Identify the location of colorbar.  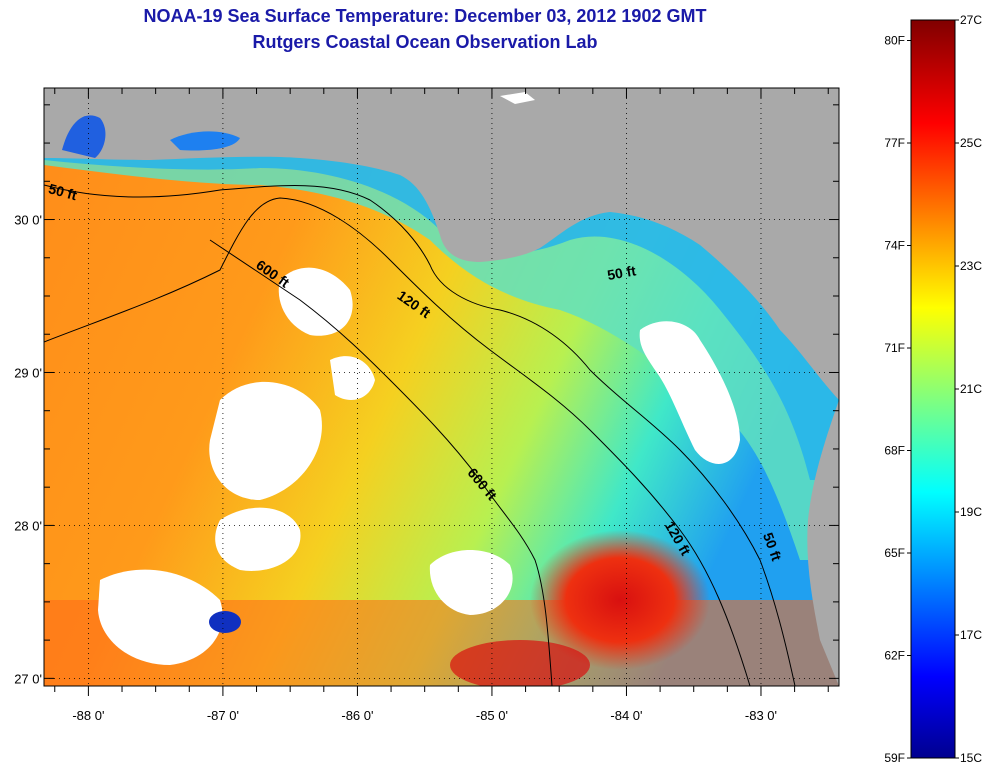
(933, 389).